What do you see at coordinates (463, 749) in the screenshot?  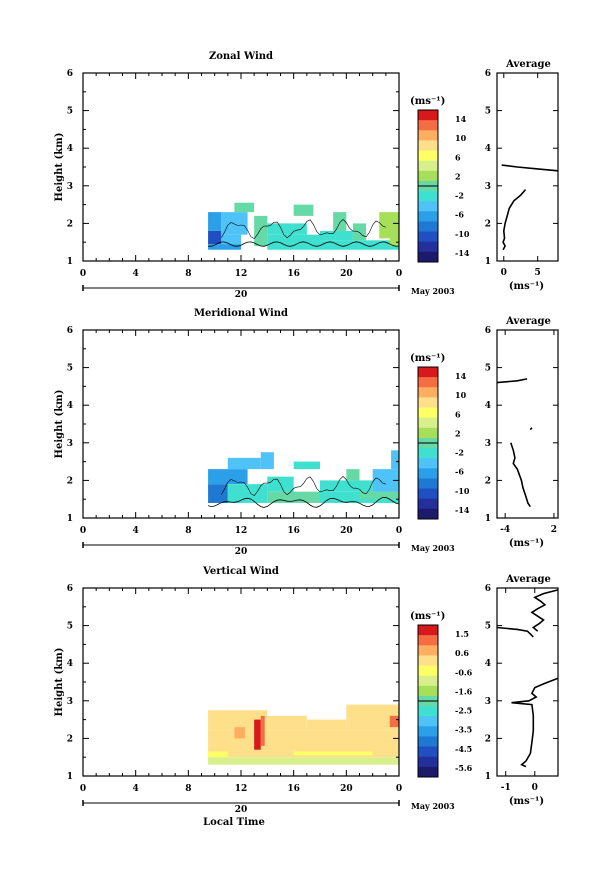 I see `colorbar-label: -4.5` at bounding box center [463, 749].